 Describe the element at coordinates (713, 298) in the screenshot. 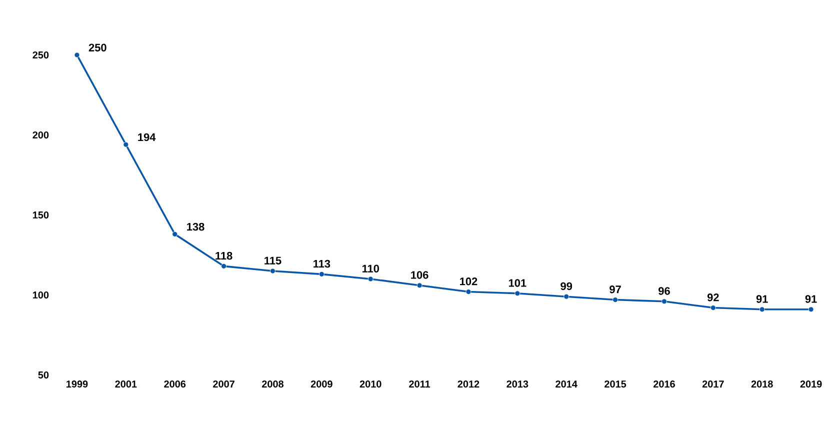

I see `data-label: 92` at that location.